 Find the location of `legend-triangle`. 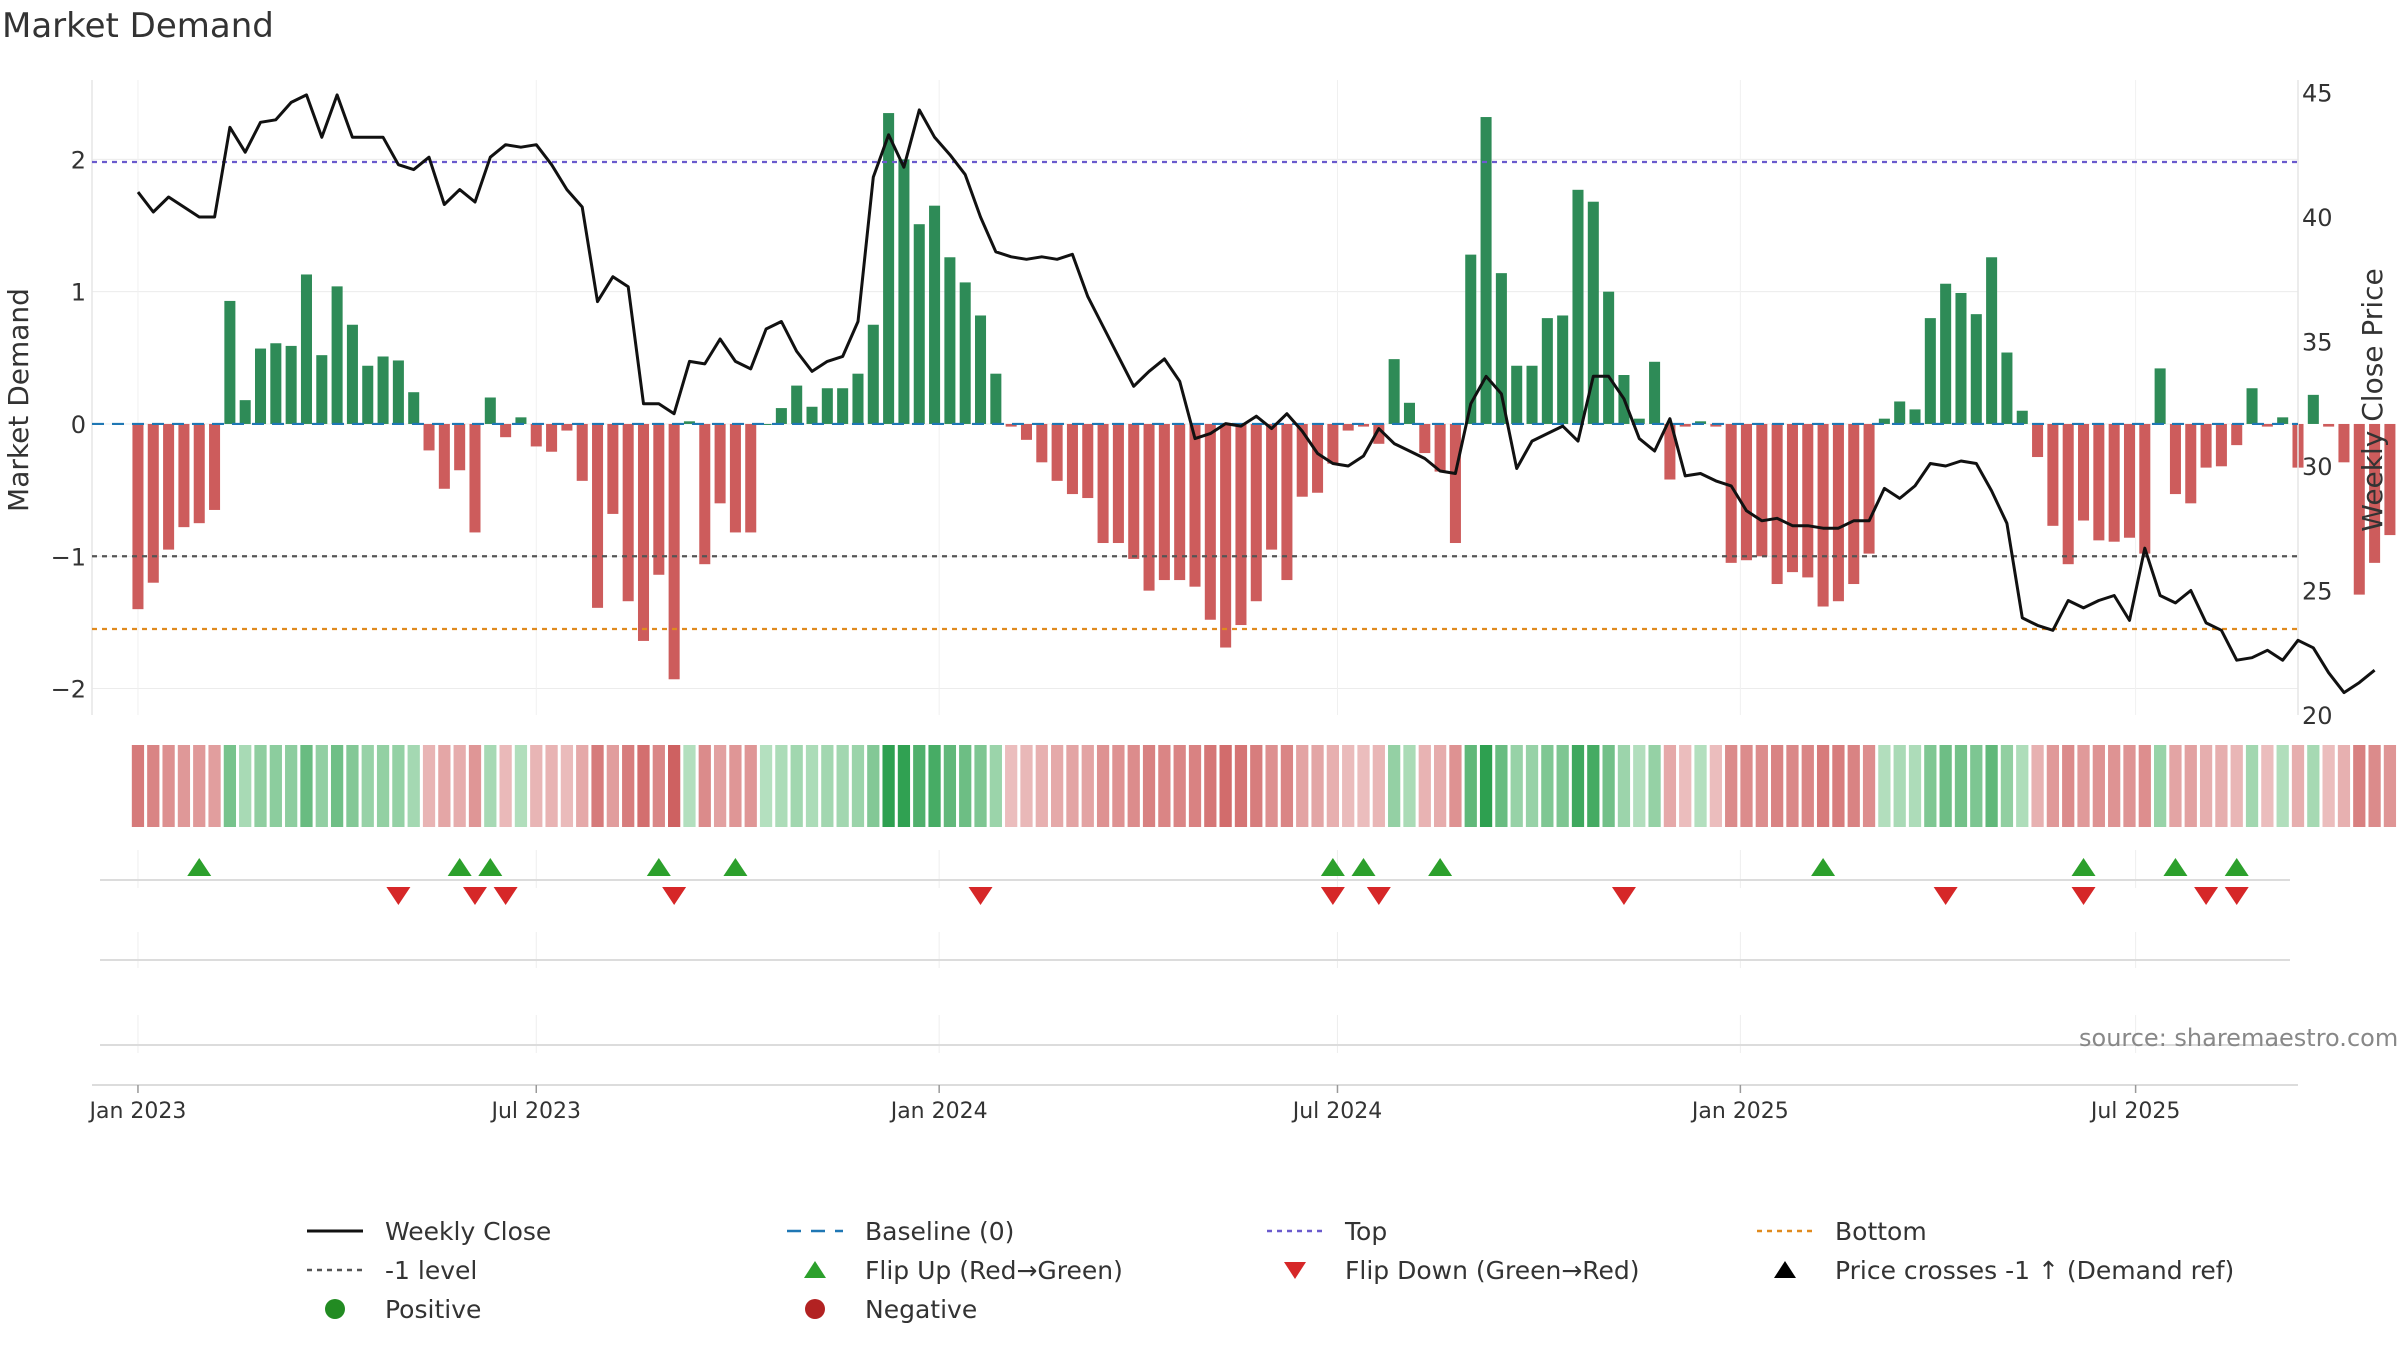

legend-triangle is located at coordinates (815, 1269).